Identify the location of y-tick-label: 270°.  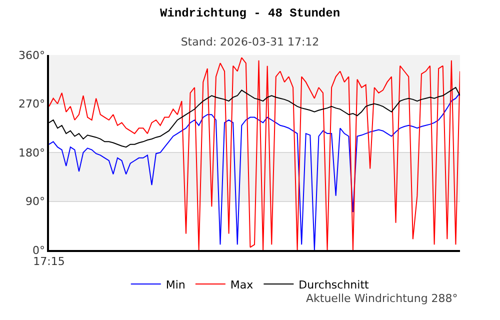
(32, 104).